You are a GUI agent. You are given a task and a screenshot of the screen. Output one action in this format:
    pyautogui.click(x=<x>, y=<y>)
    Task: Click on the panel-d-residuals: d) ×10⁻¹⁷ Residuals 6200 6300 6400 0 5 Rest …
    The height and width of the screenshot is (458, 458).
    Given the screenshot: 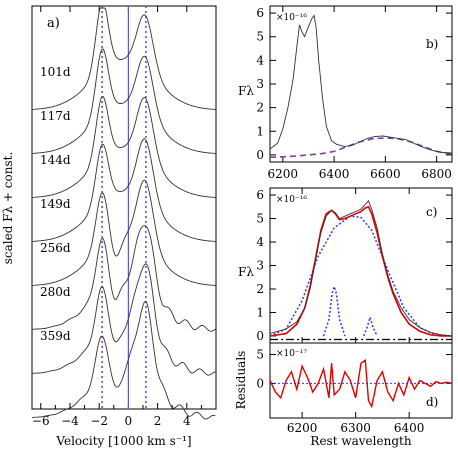 What is the action you would take?
    pyautogui.click(x=343, y=395)
    